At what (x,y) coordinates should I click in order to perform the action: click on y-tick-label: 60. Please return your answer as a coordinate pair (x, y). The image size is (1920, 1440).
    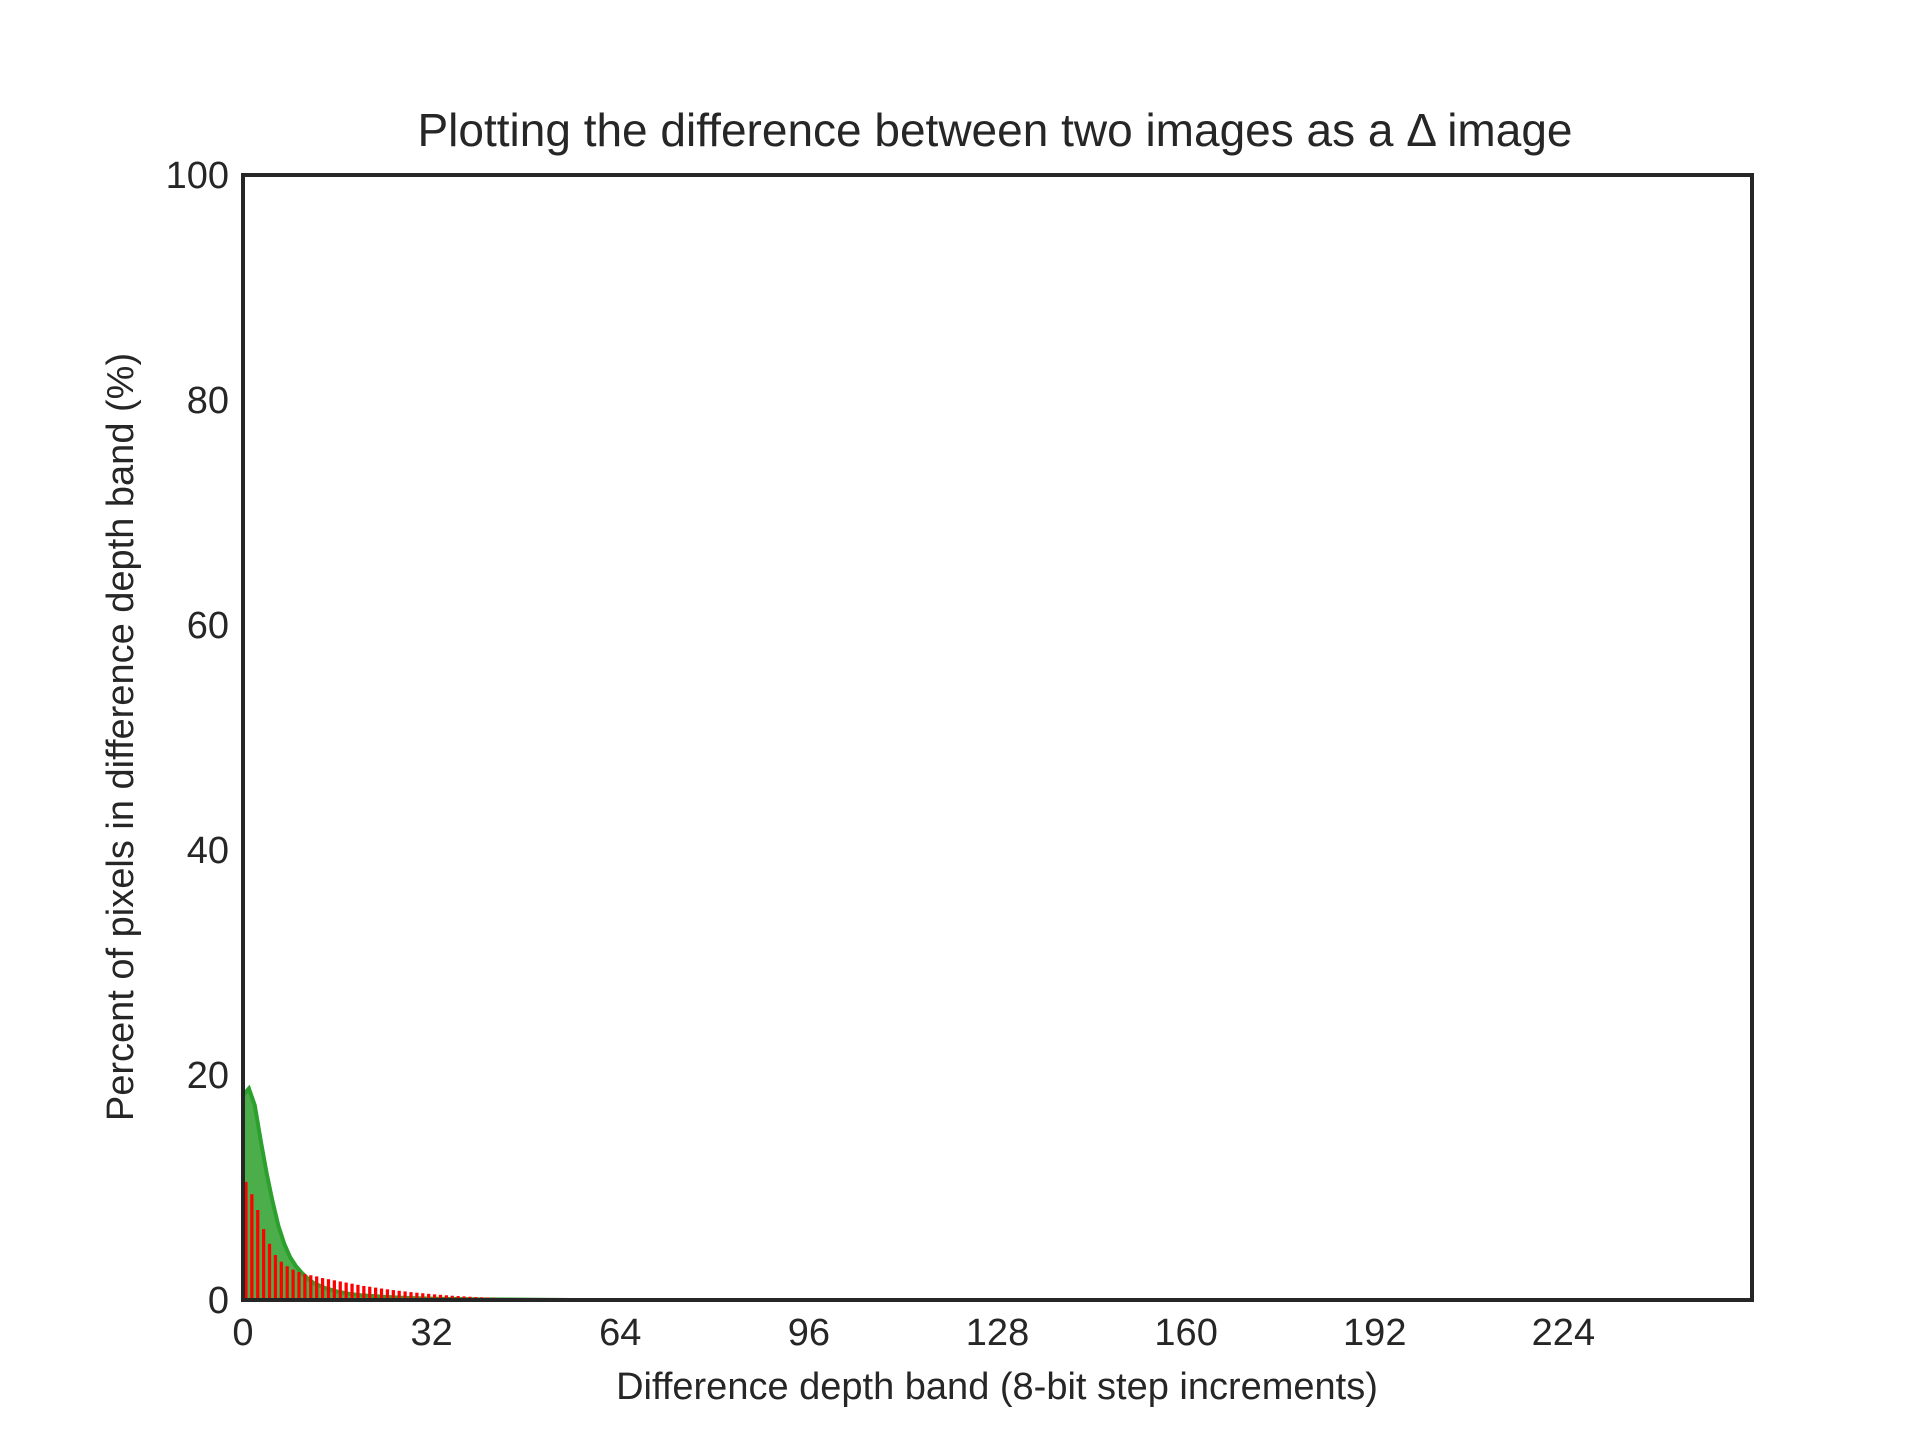
    Looking at the image, I should click on (208, 626).